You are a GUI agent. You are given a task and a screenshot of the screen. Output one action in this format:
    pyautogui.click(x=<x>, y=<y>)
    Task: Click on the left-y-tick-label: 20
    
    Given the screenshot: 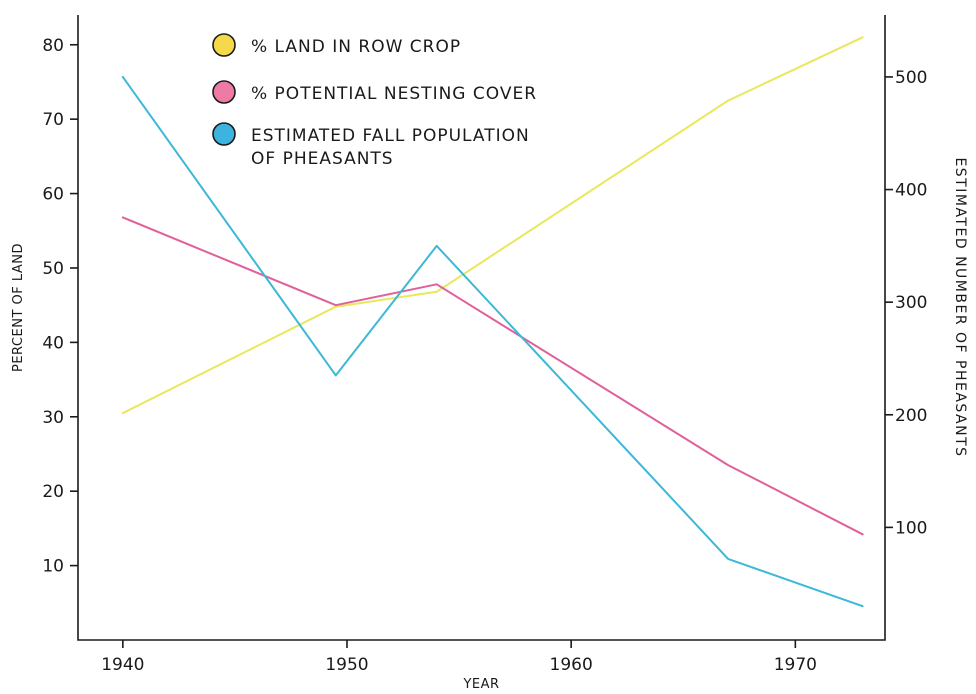 What is the action you would take?
    pyautogui.click(x=53, y=492)
    